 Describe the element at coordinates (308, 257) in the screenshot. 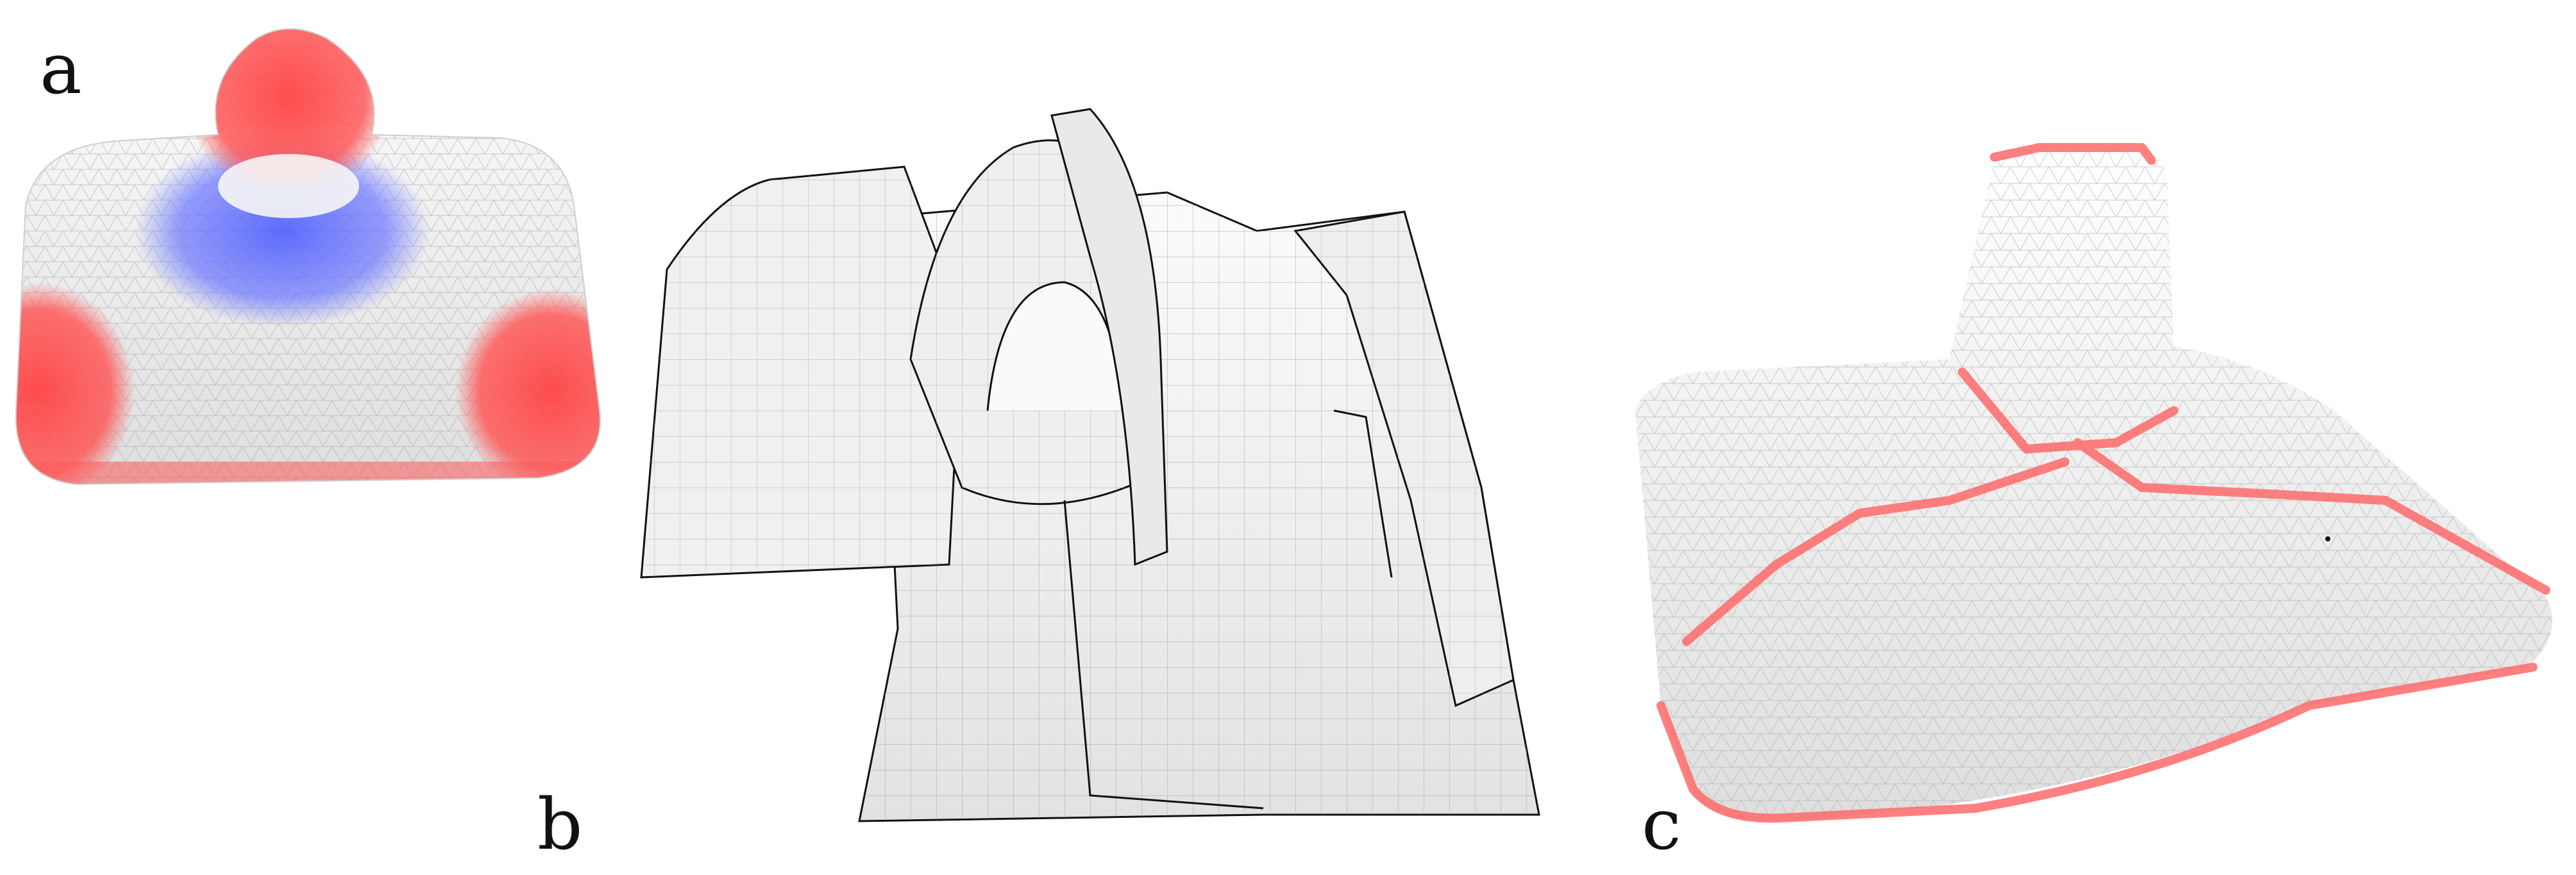

I see `panel-a-mesh` at that location.